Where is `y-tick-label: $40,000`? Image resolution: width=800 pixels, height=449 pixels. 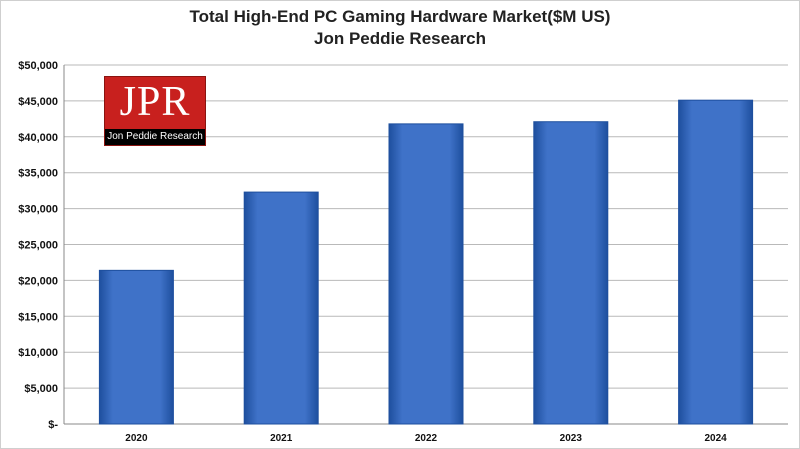 y-tick-label: $40,000 is located at coordinates (38, 138).